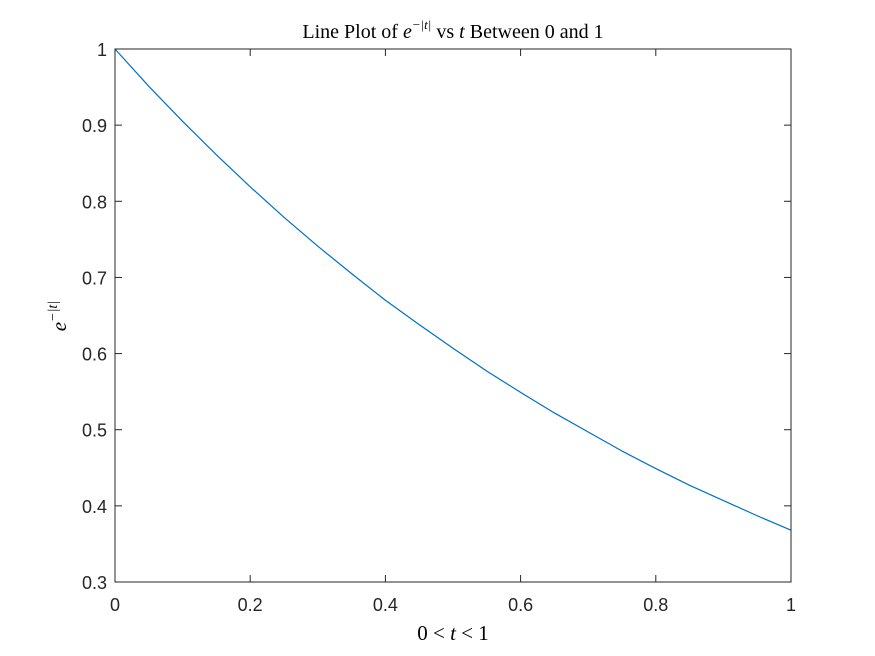 This screenshot has width=875, height=656. Describe the element at coordinates (94, 431) in the screenshot. I see `y-tick-label: 0.5` at that location.